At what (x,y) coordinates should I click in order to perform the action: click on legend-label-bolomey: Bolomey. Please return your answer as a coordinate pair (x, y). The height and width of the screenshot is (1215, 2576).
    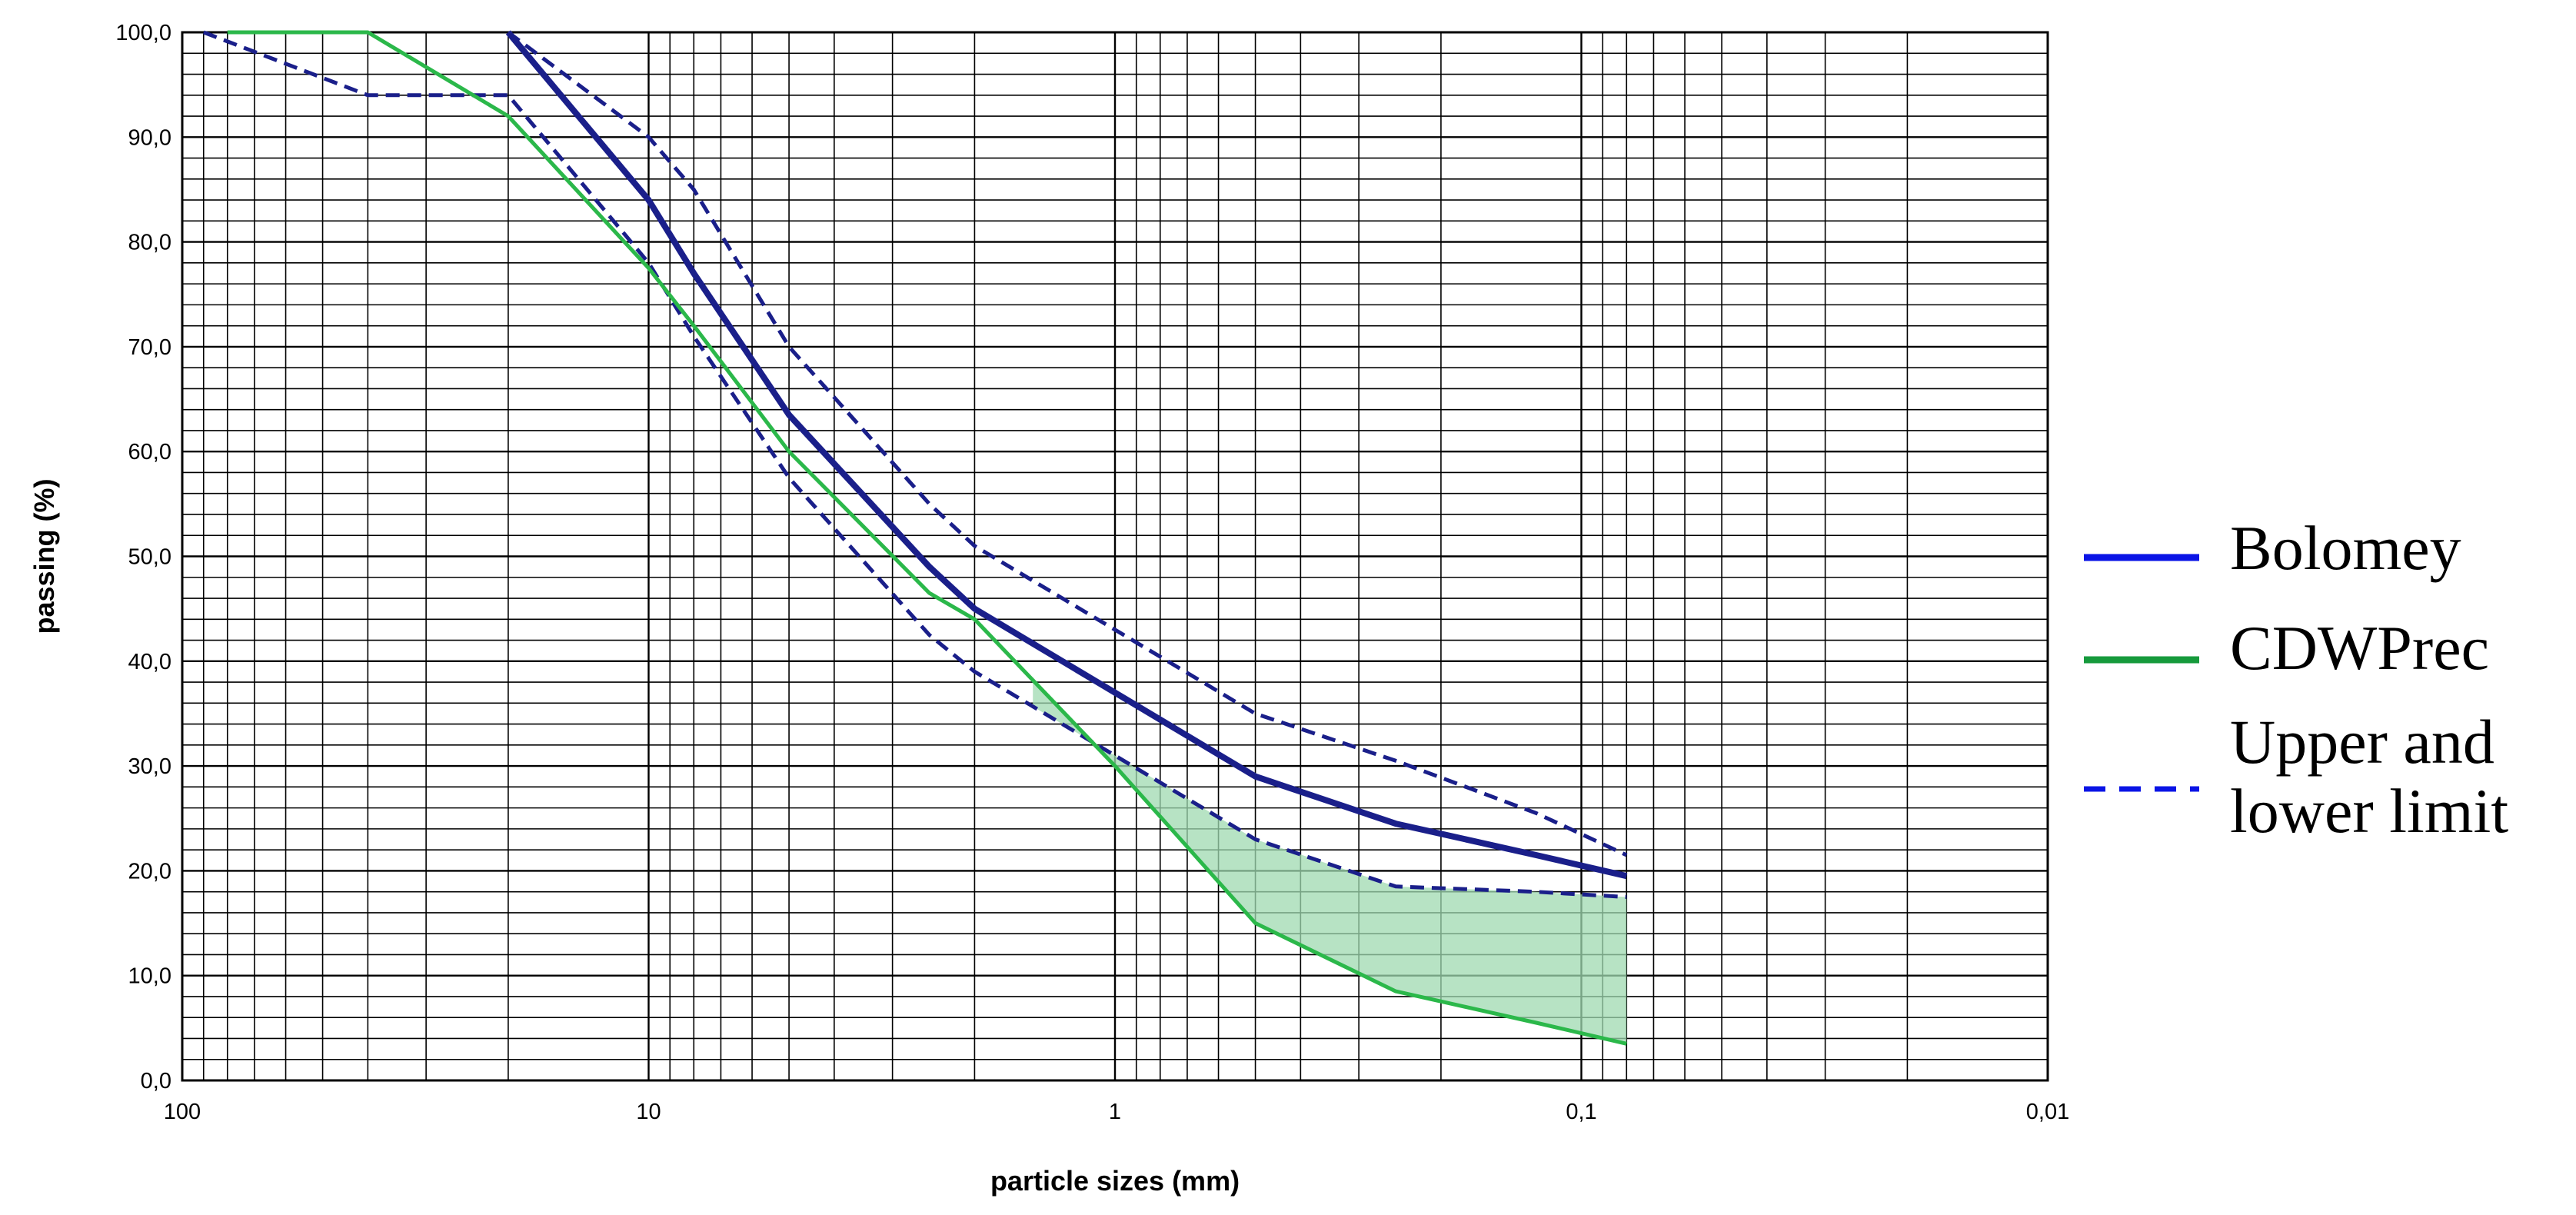
    Looking at the image, I should click on (2346, 548).